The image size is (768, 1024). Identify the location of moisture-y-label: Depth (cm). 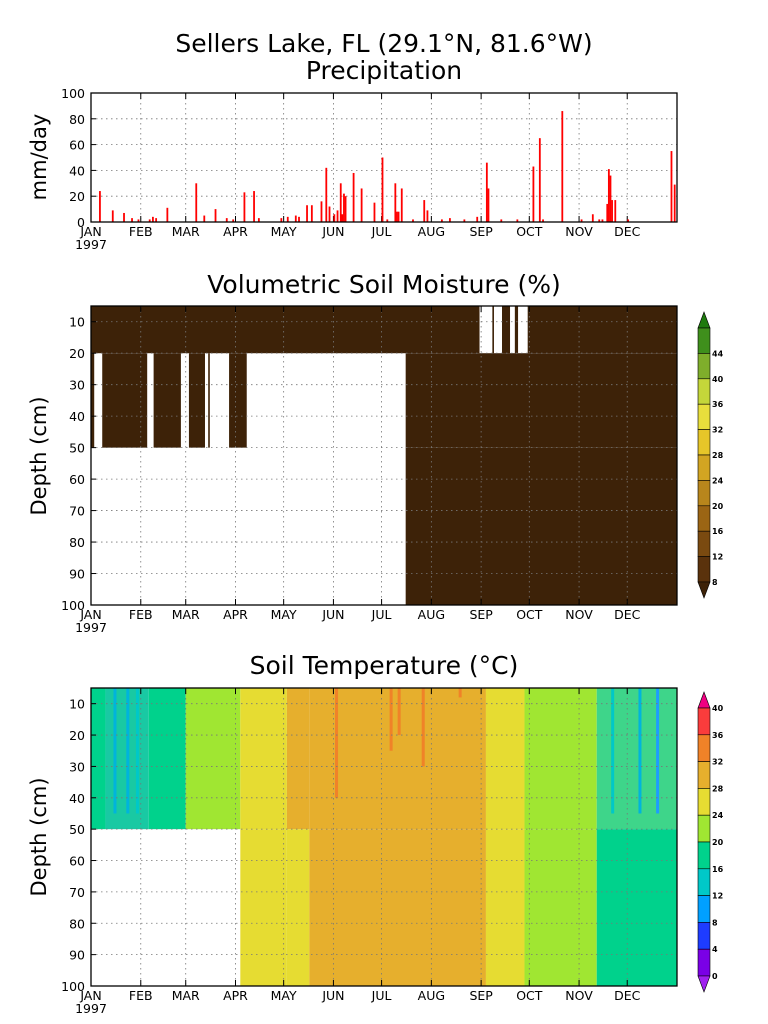
(39, 455).